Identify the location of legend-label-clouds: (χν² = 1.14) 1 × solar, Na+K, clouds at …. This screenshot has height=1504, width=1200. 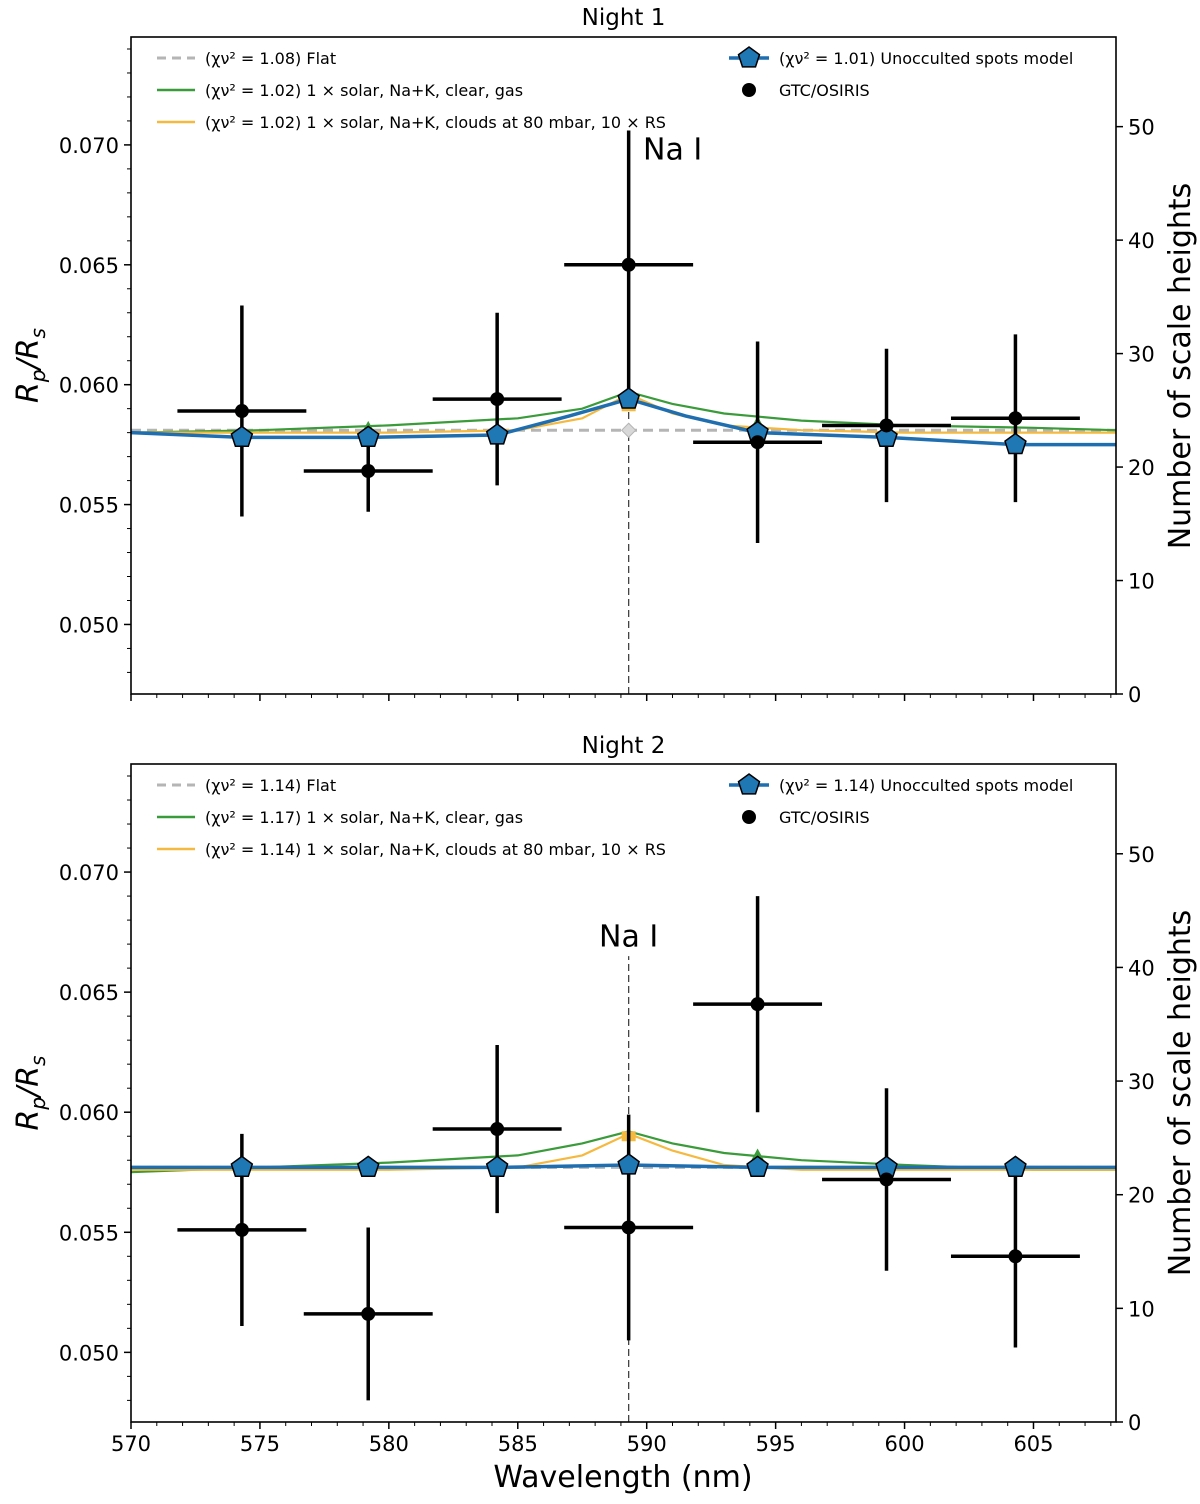
(435, 849).